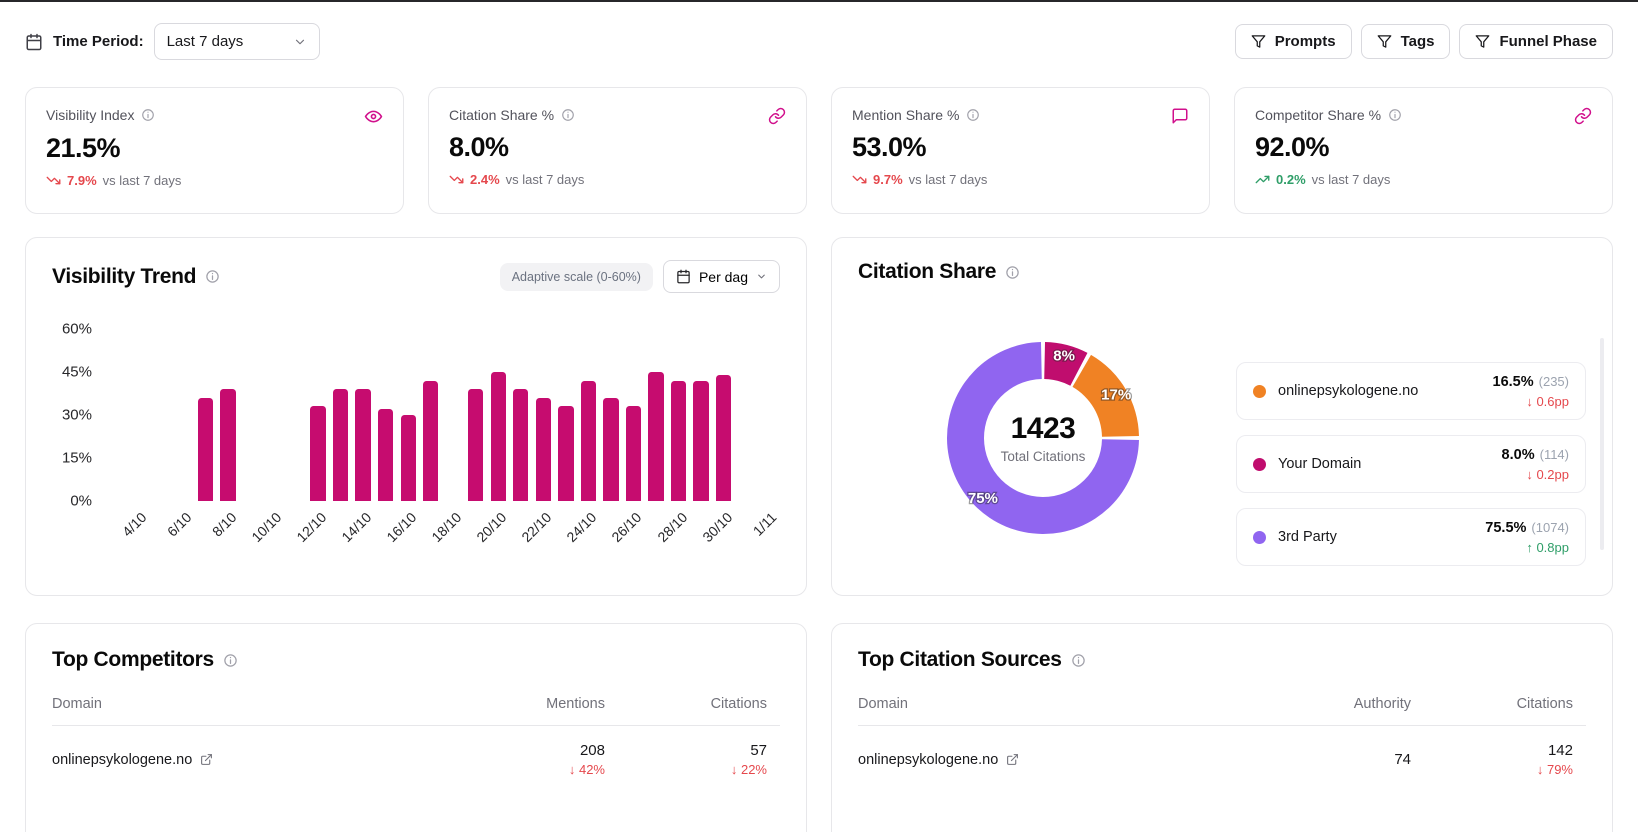 This screenshot has width=1638, height=832. What do you see at coordinates (1318, 115) in the screenshot?
I see `kpi-title: Competitor Share %` at bounding box center [1318, 115].